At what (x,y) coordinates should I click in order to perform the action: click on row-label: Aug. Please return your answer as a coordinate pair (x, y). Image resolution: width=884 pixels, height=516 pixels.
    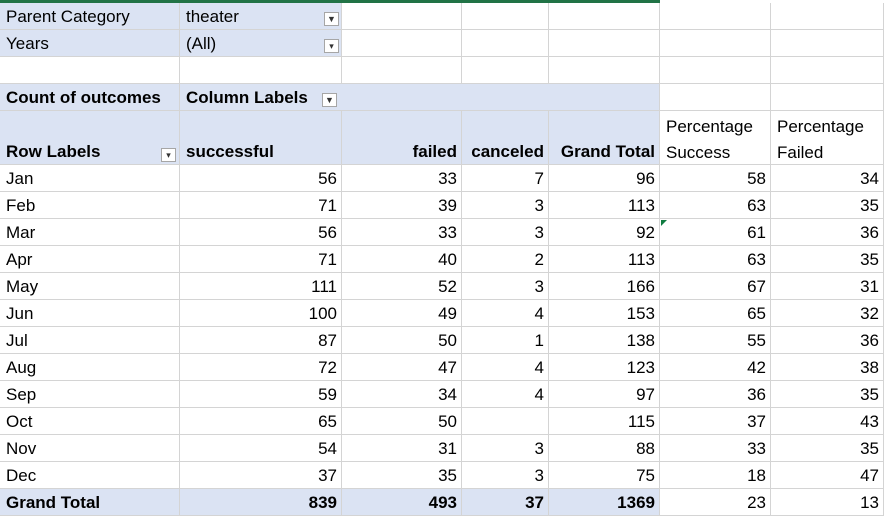
    Looking at the image, I should click on (90, 367).